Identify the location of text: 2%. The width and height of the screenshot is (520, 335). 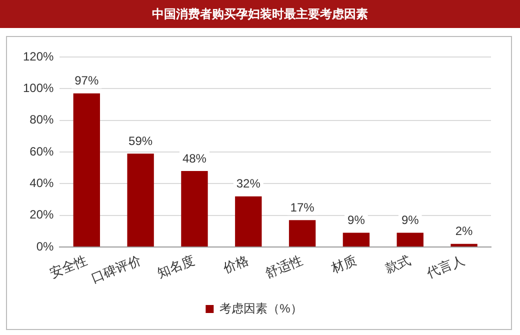
(464, 231).